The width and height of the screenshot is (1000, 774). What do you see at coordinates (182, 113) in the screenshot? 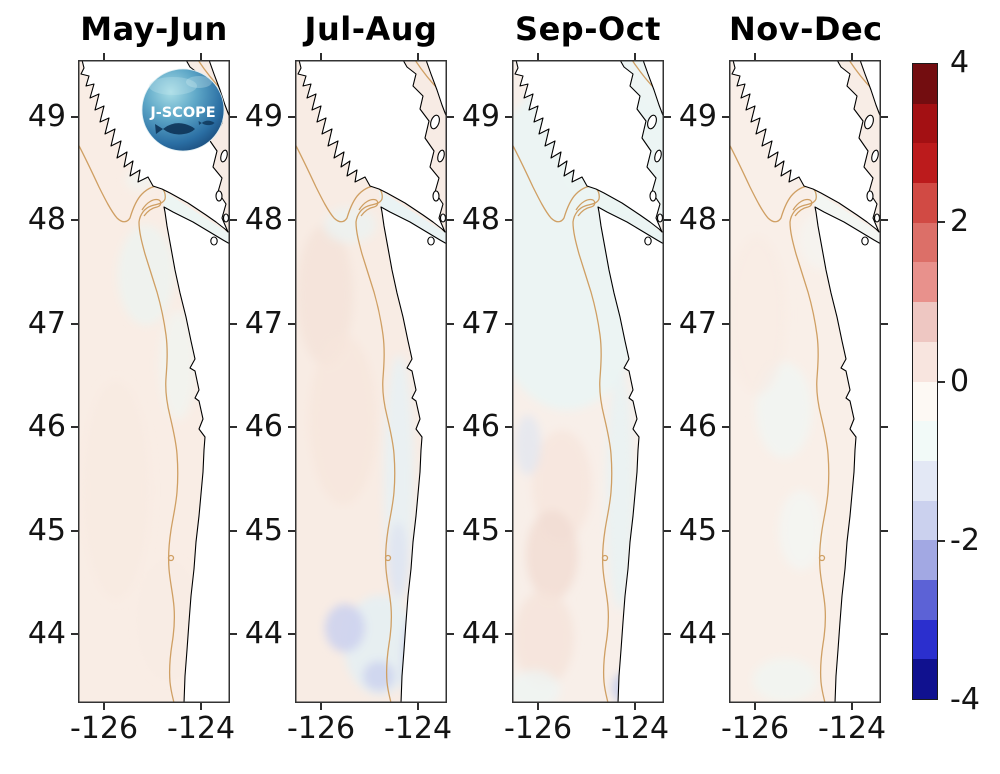
I see `logo-text: J-SCOPE` at bounding box center [182, 113].